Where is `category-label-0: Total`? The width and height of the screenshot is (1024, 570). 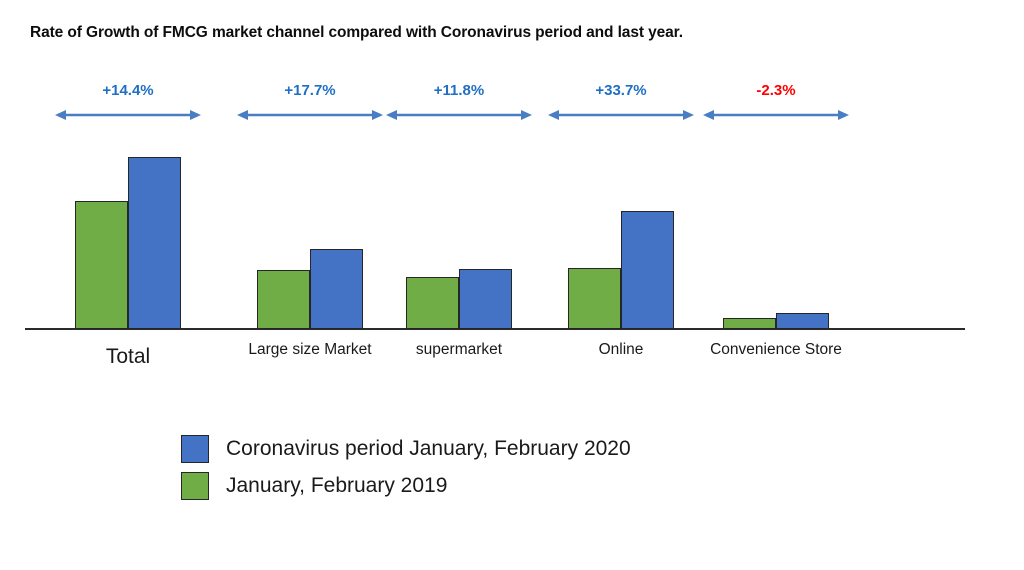 category-label-0: Total is located at coordinates (128, 356).